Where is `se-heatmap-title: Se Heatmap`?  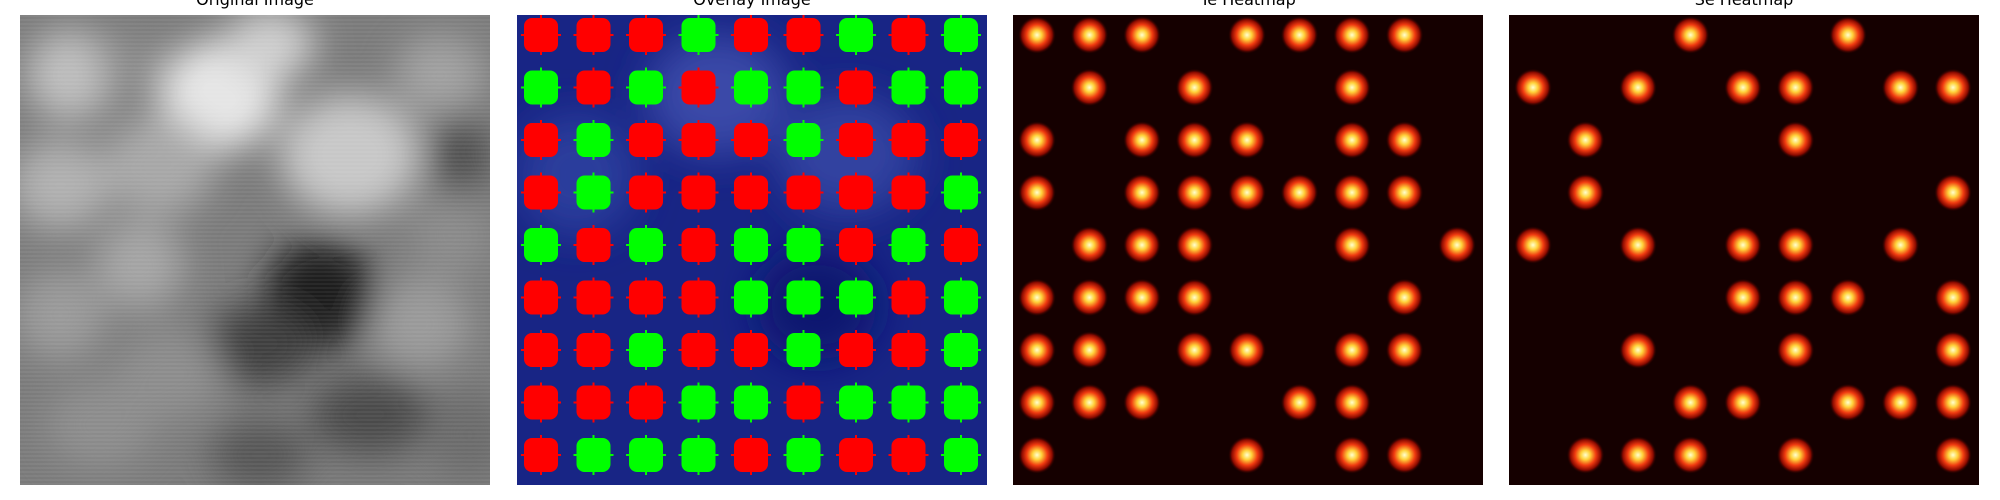
se-heatmap-title: Se Heatmap is located at coordinates (1744, 5).